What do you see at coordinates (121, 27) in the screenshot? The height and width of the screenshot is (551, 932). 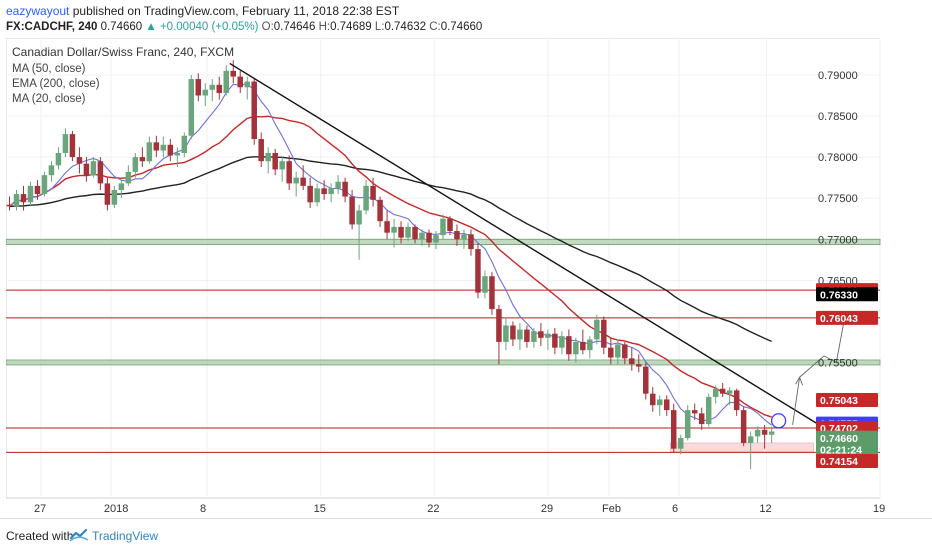 I see `last-price: 0.74660` at bounding box center [121, 27].